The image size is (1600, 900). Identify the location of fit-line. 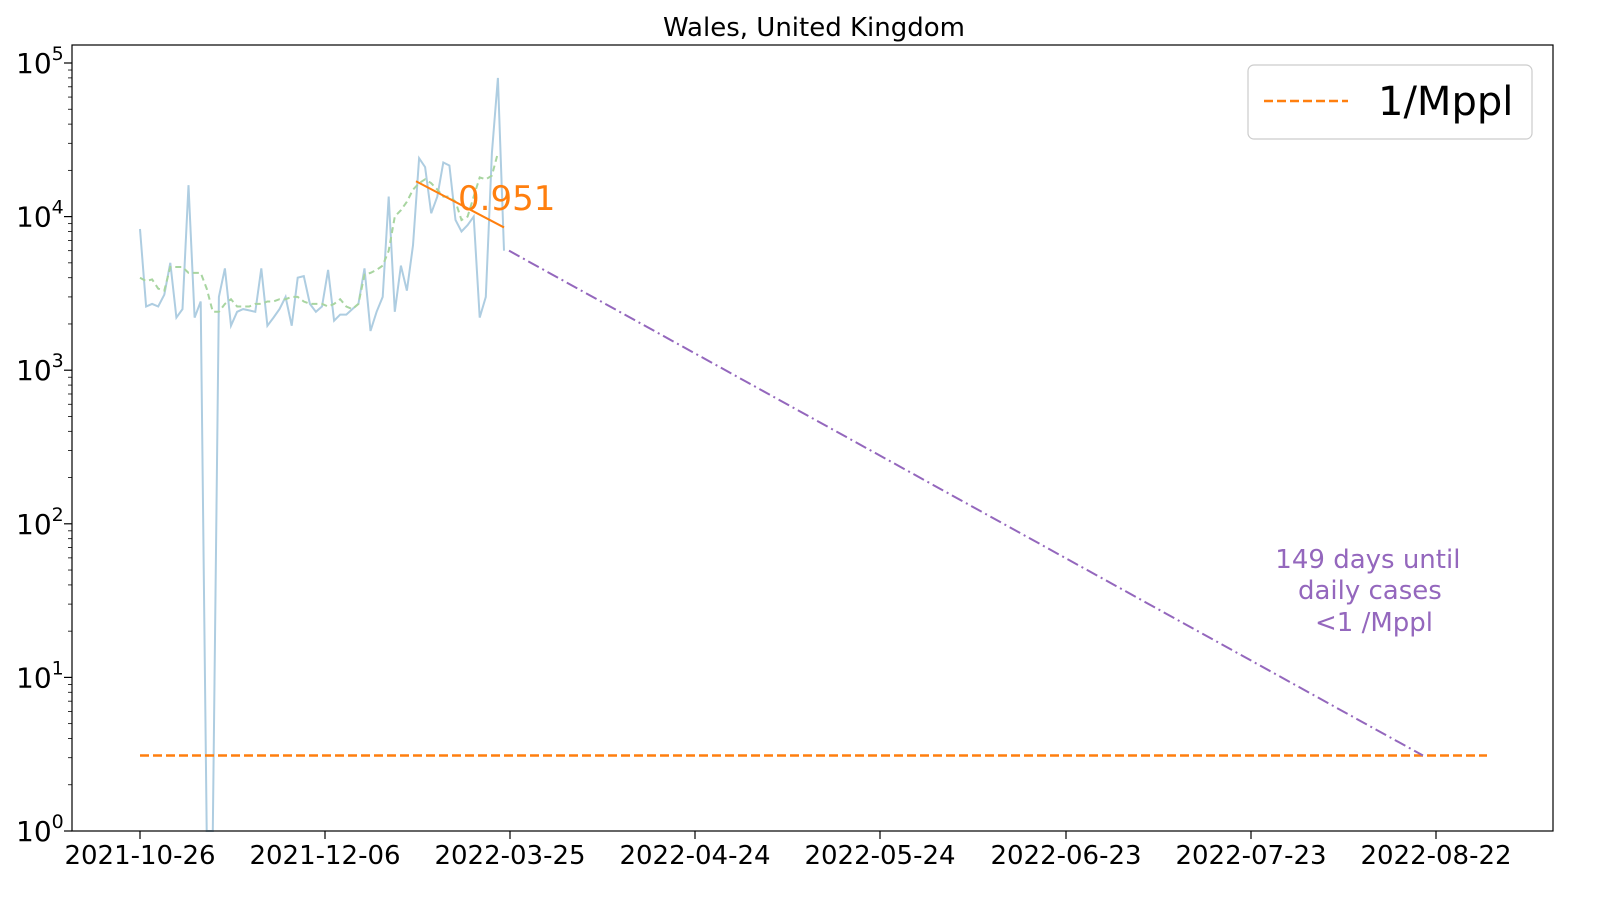
(460, 204).